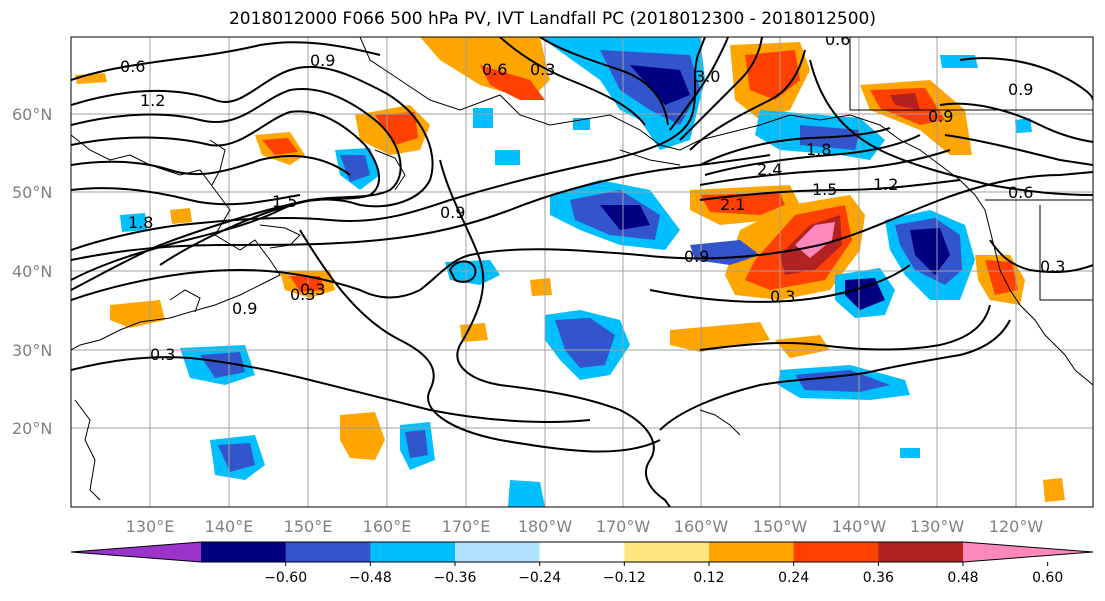 Image resolution: width=1105 pixels, height=601 pixels. What do you see at coordinates (387, 526) in the screenshot?
I see `lon-label: 160°E` at bounding box center [387, 526].